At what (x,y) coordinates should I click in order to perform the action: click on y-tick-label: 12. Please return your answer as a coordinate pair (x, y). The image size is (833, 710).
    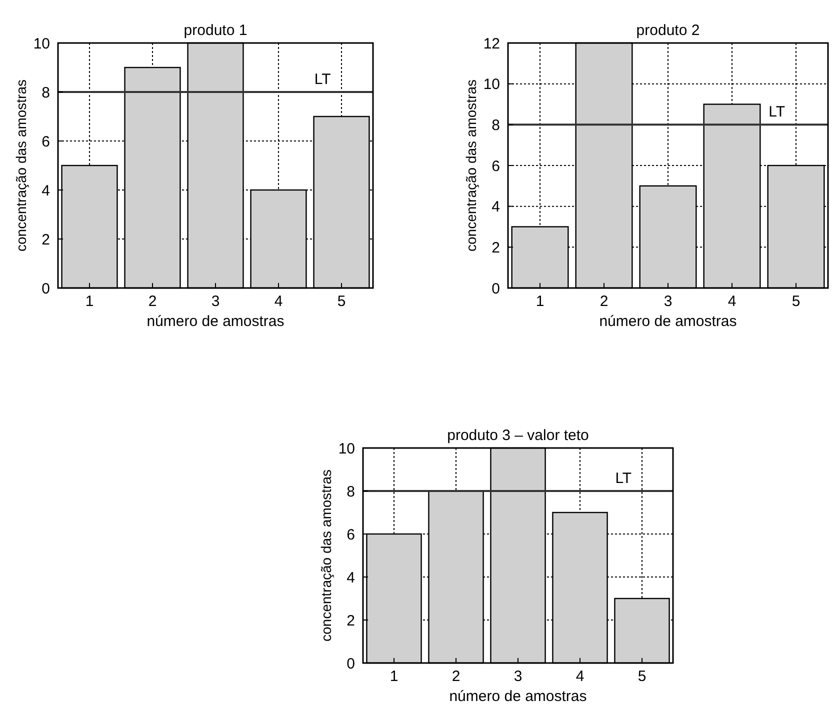
    Looking at the image, I should click on (491, 43).